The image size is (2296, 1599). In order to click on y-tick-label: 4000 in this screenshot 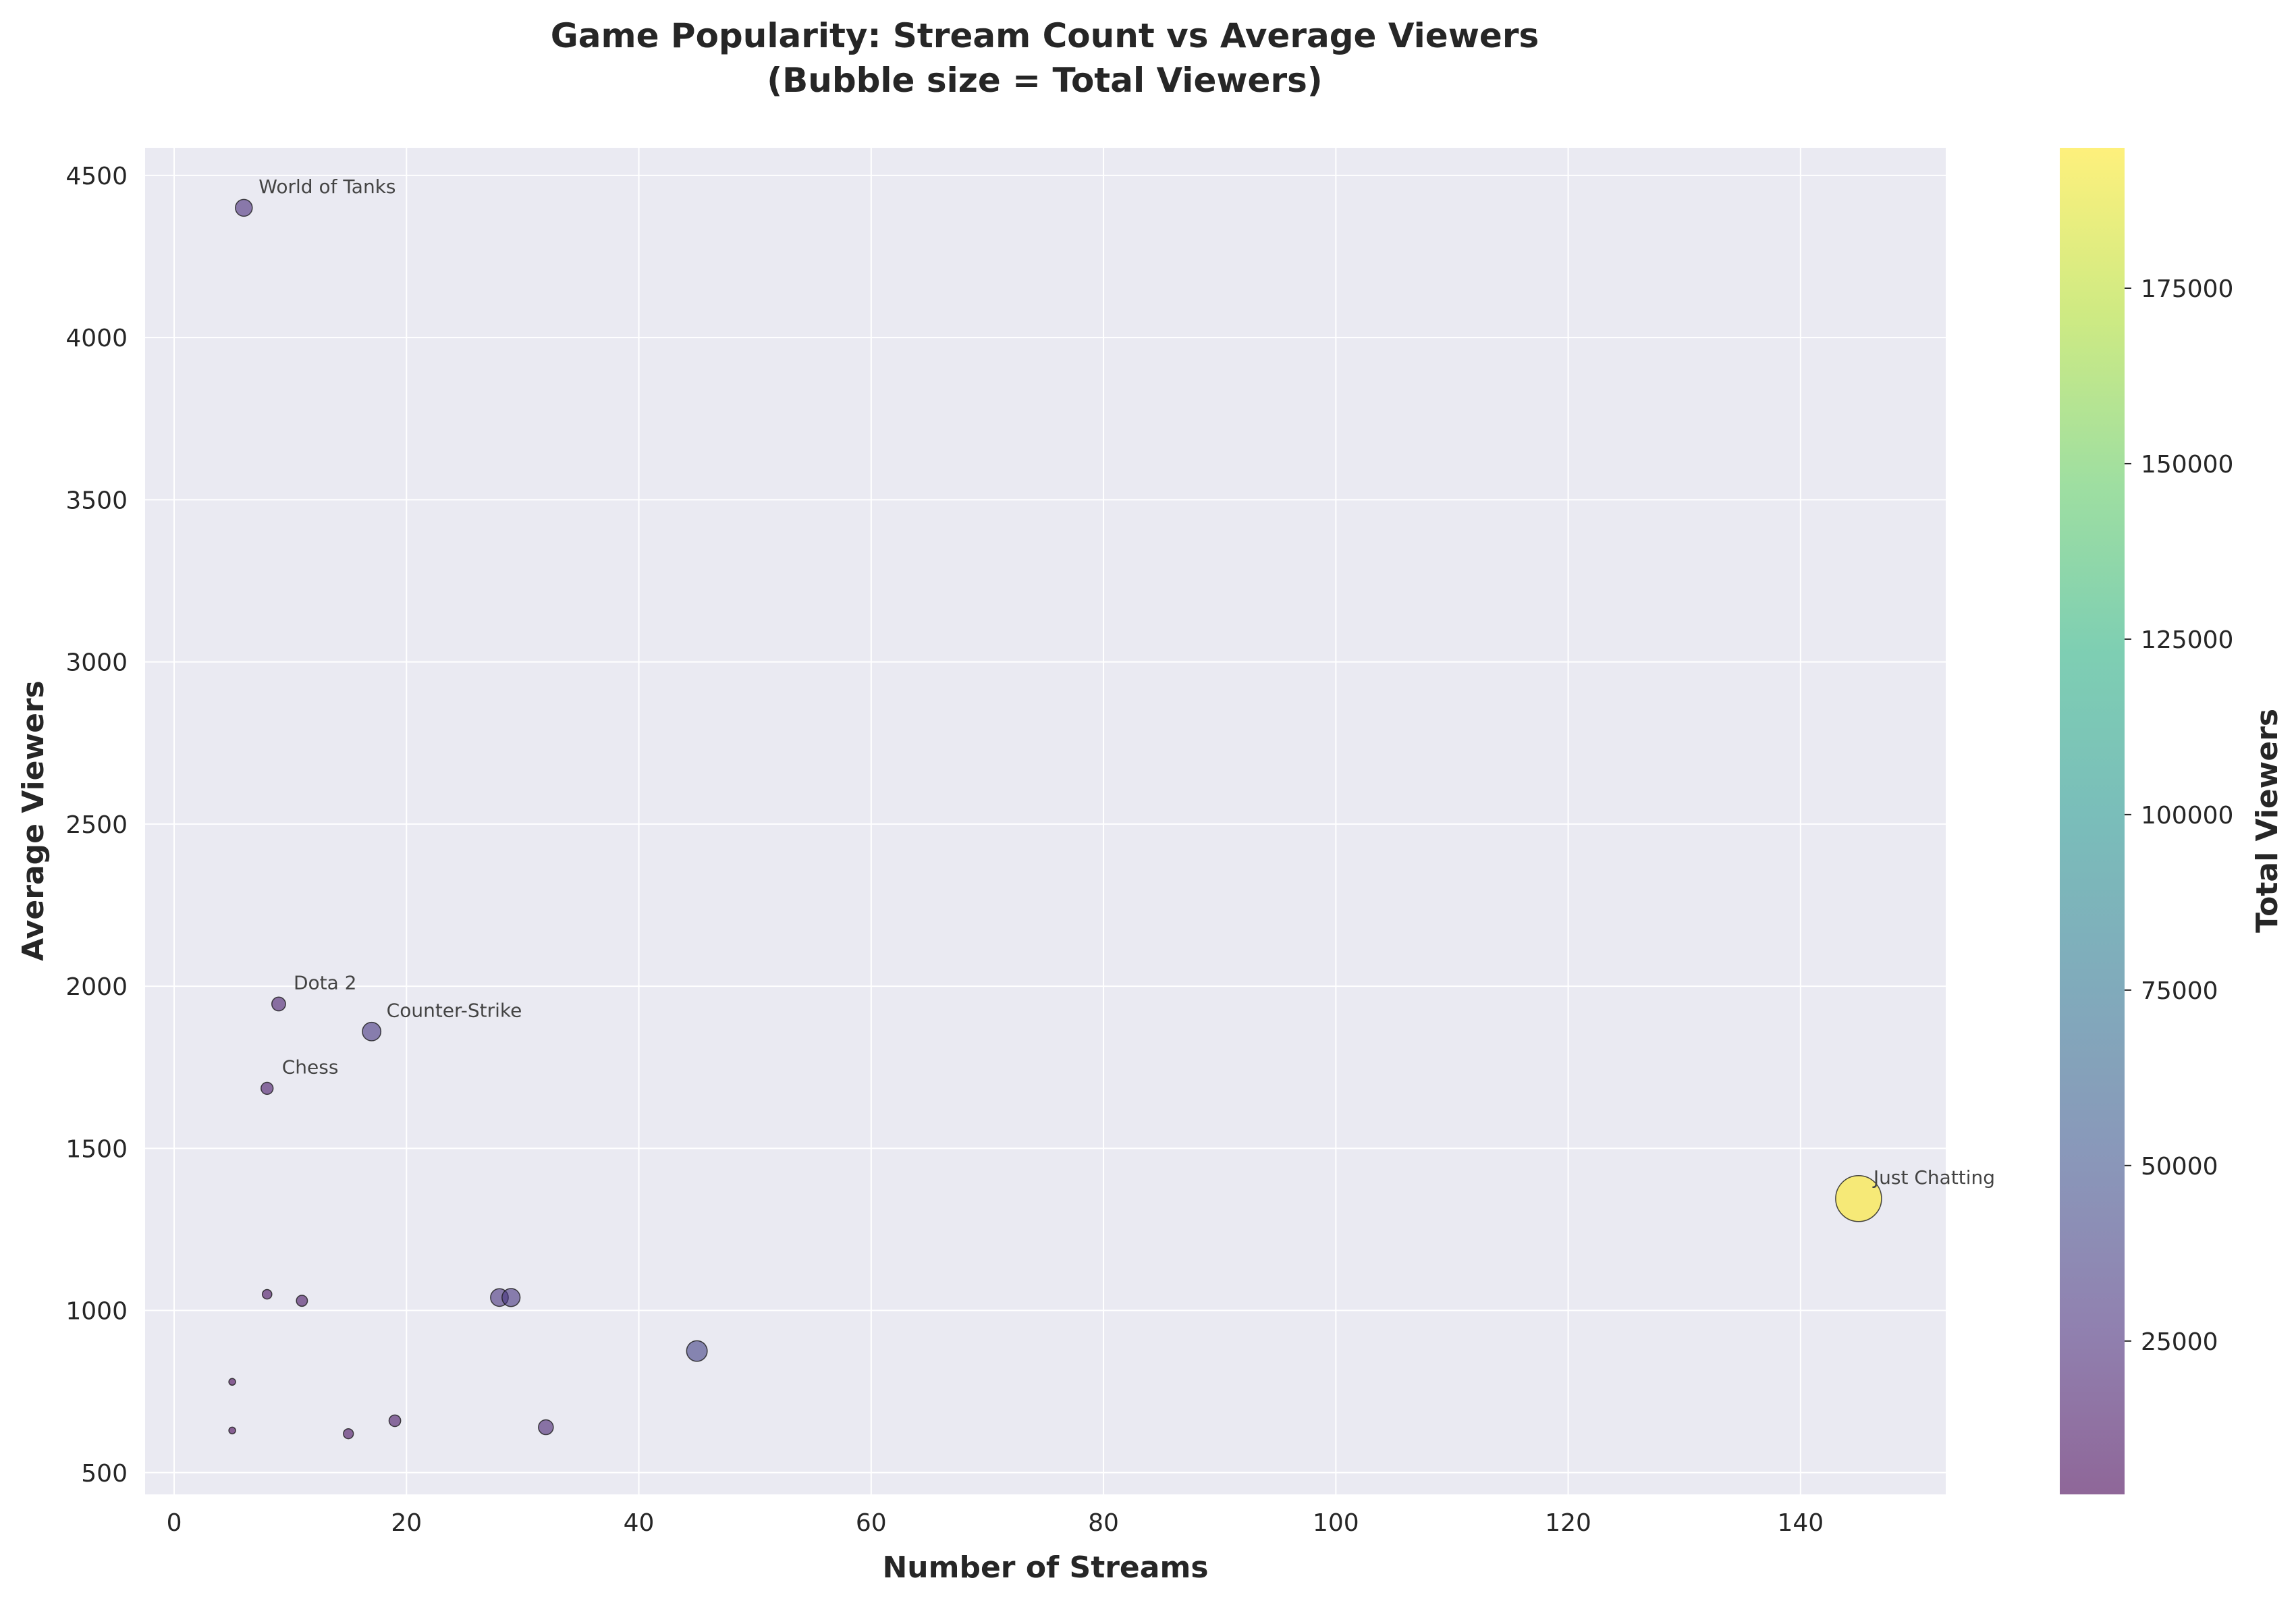, I will do `click(96, 339)`.